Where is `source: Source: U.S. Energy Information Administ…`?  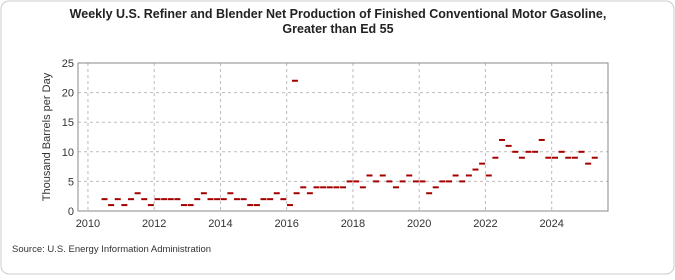 source: Source: U.S. Energy Information Administ… is located at coordinates (111, 249).